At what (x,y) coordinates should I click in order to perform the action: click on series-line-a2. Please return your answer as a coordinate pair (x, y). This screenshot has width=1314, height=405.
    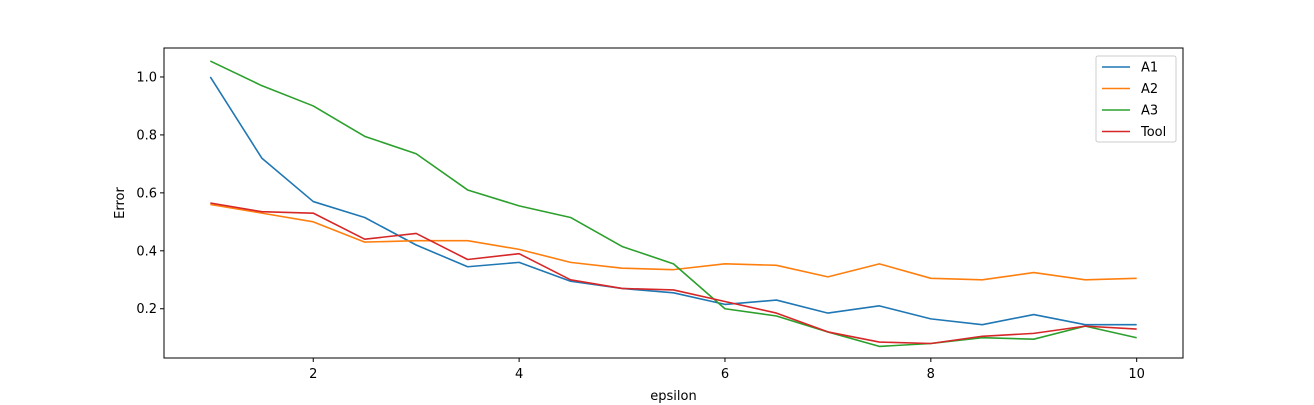
    Looking at the image, I should click on (673, 242).